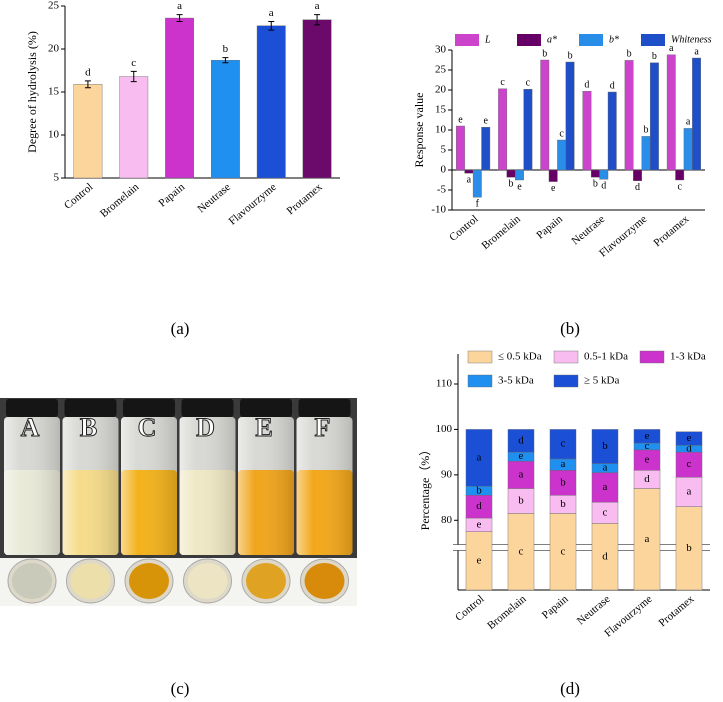 The image size is (723, 702). What do you see at coordinates (447, 520) in the screenshot?
I see `y-tick-label: 80` at bounding box center [447, 520].